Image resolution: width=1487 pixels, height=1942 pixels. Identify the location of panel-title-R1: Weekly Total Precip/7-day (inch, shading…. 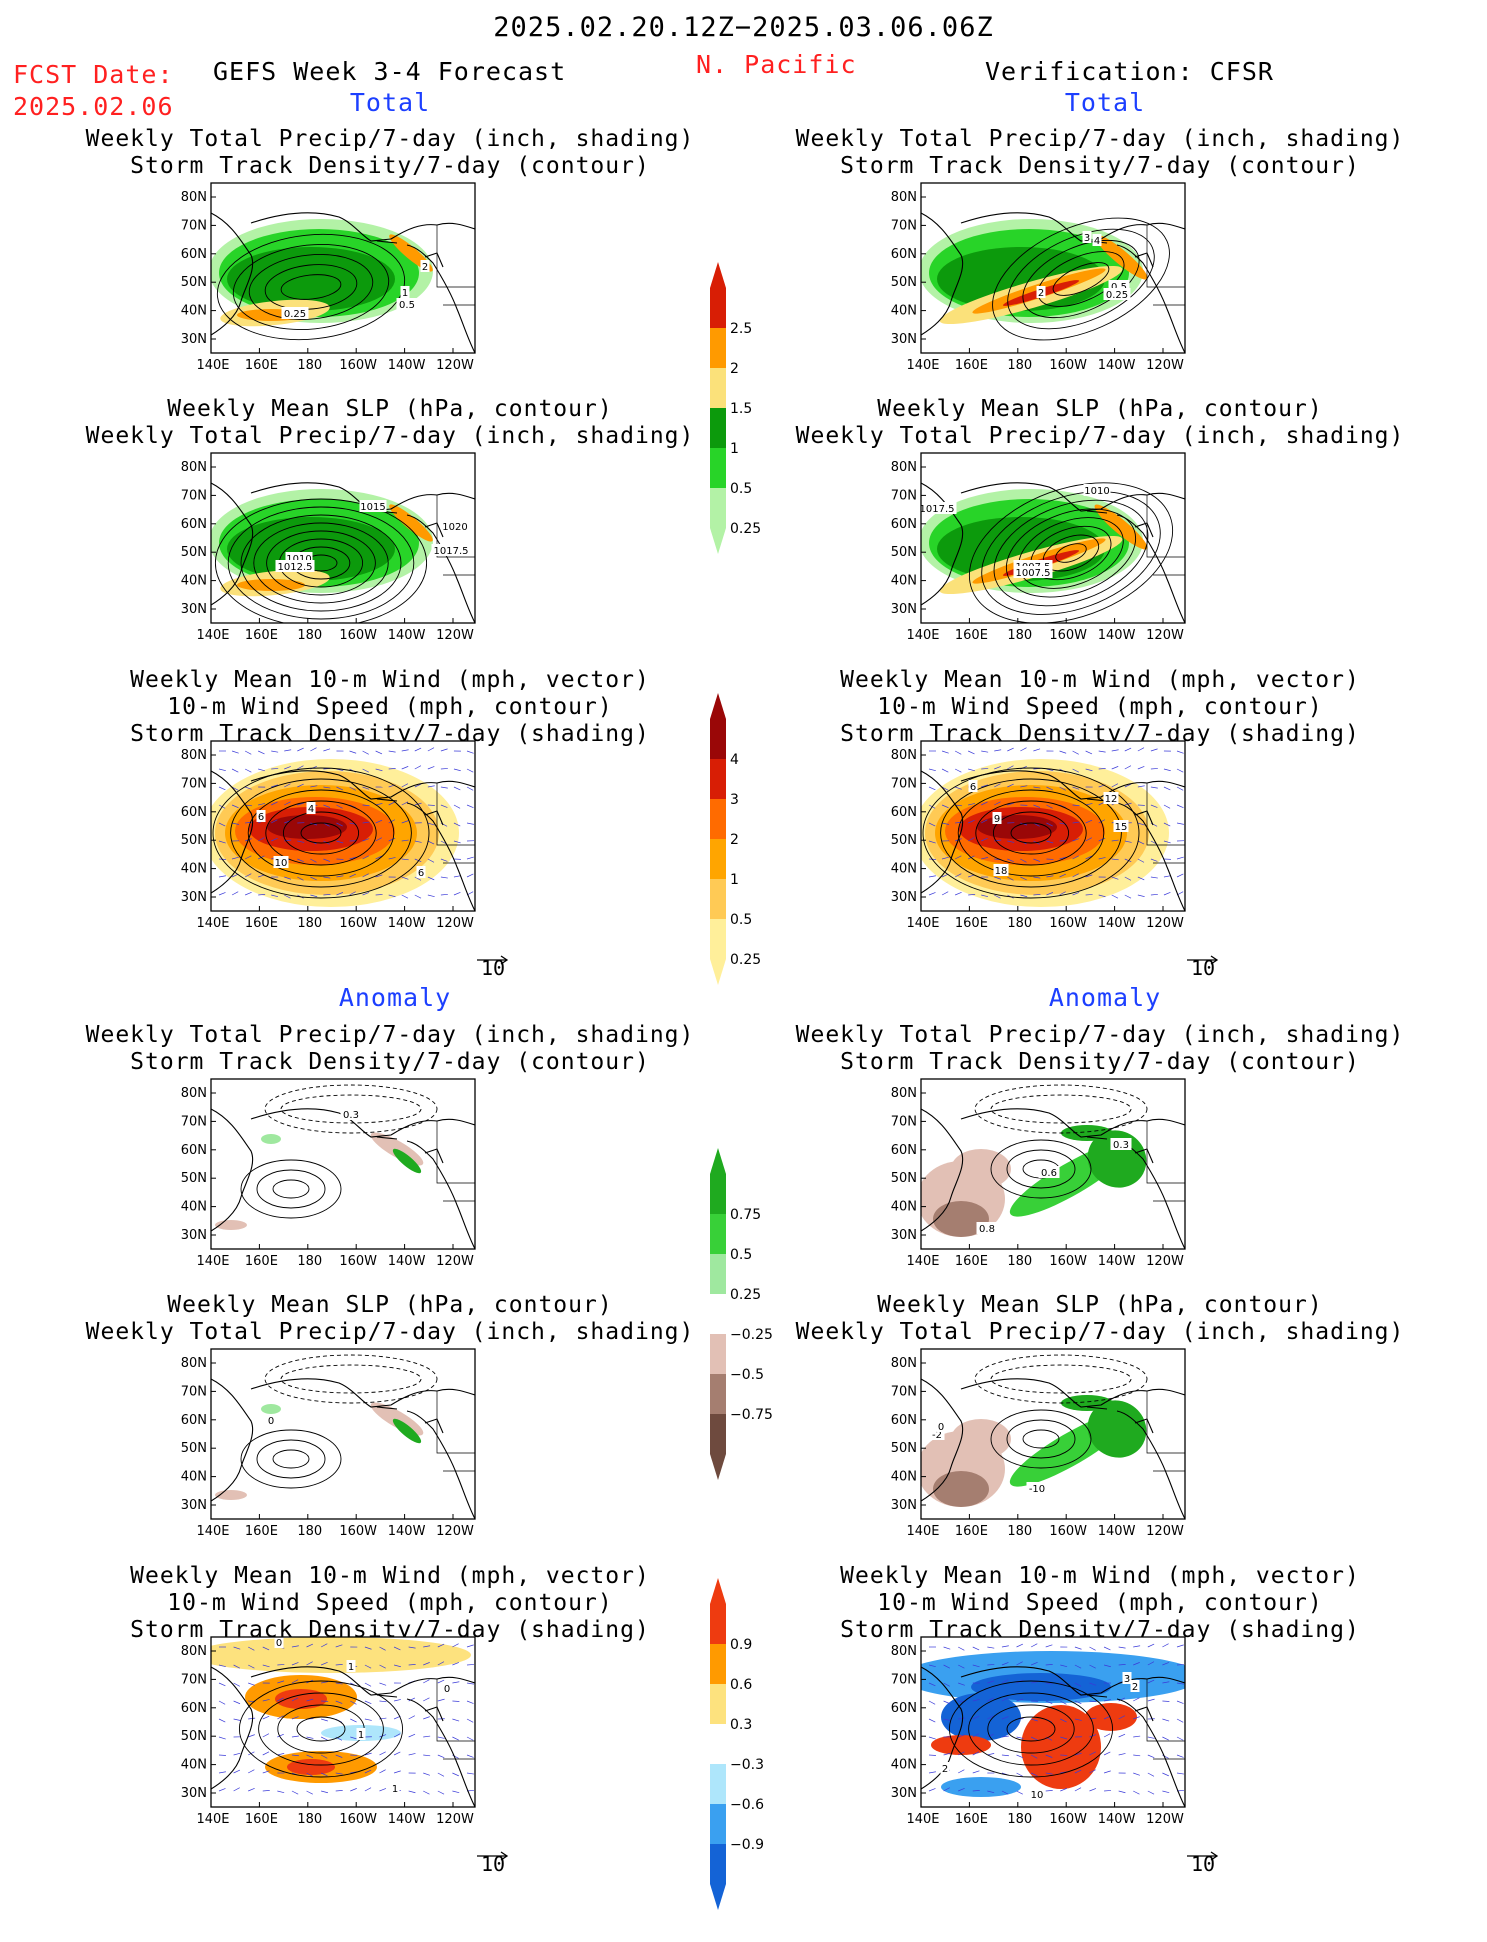
(1100, 153).